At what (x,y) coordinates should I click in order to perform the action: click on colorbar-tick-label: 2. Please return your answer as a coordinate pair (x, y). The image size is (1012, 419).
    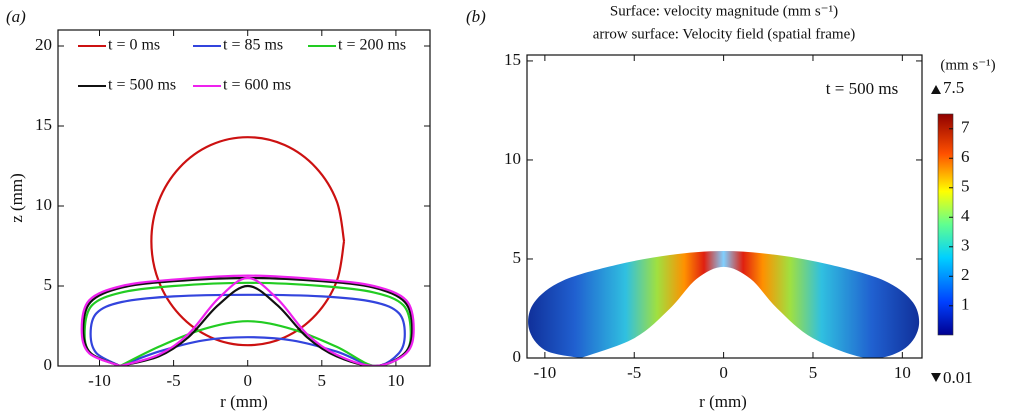
    Looking at the image, I should click on (965, 274).